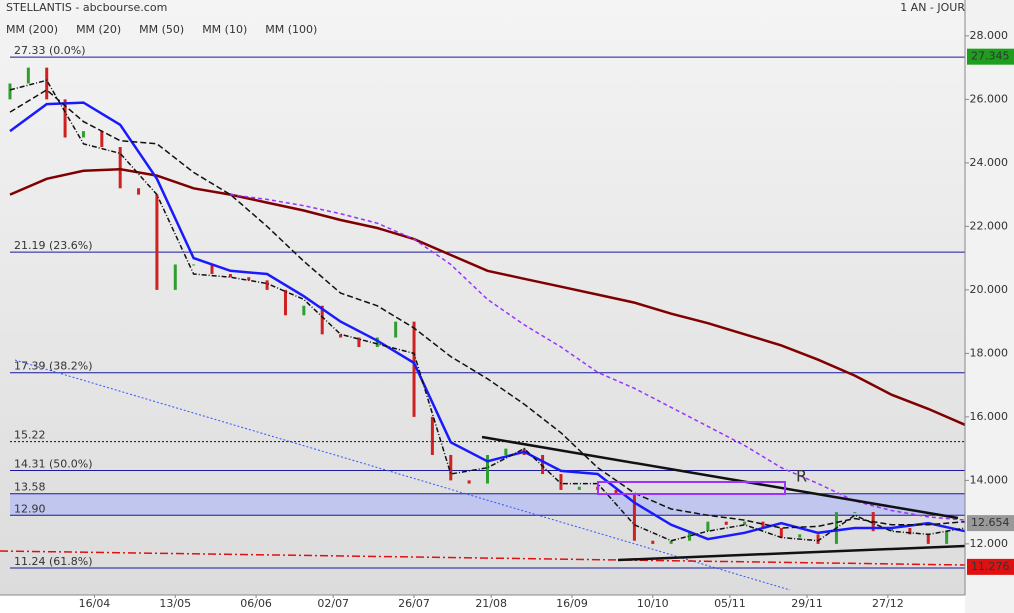 This screenshot has width=1014, height=613. I want to click on legend-entry: MM (100), so click(291, 29).